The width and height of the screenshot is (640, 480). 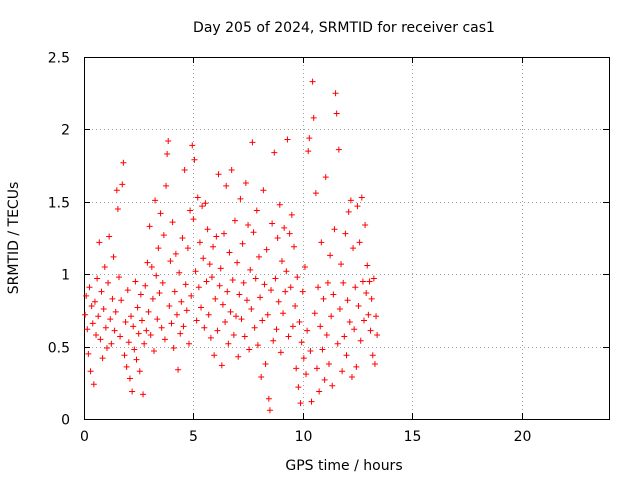 What do you see at coordinates (193, 437) in the screenshot?
I see `x-tick-label: 5` at bounding box center [193, 437].